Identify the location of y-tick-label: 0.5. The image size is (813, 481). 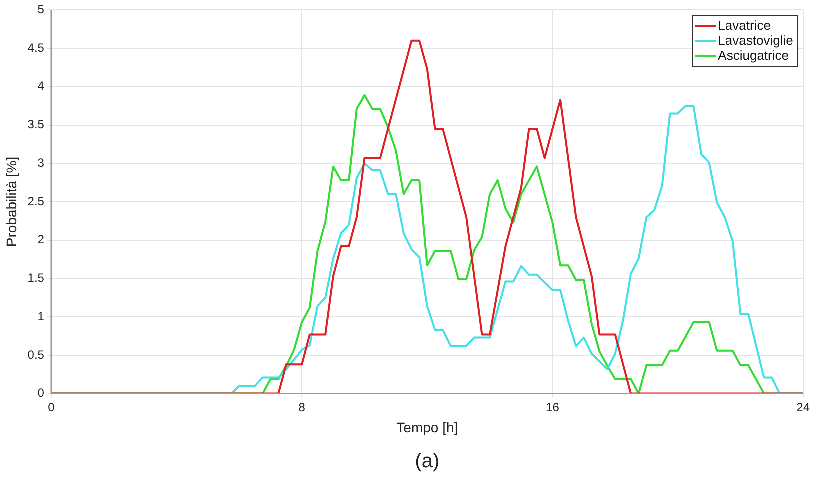
(36, 355).